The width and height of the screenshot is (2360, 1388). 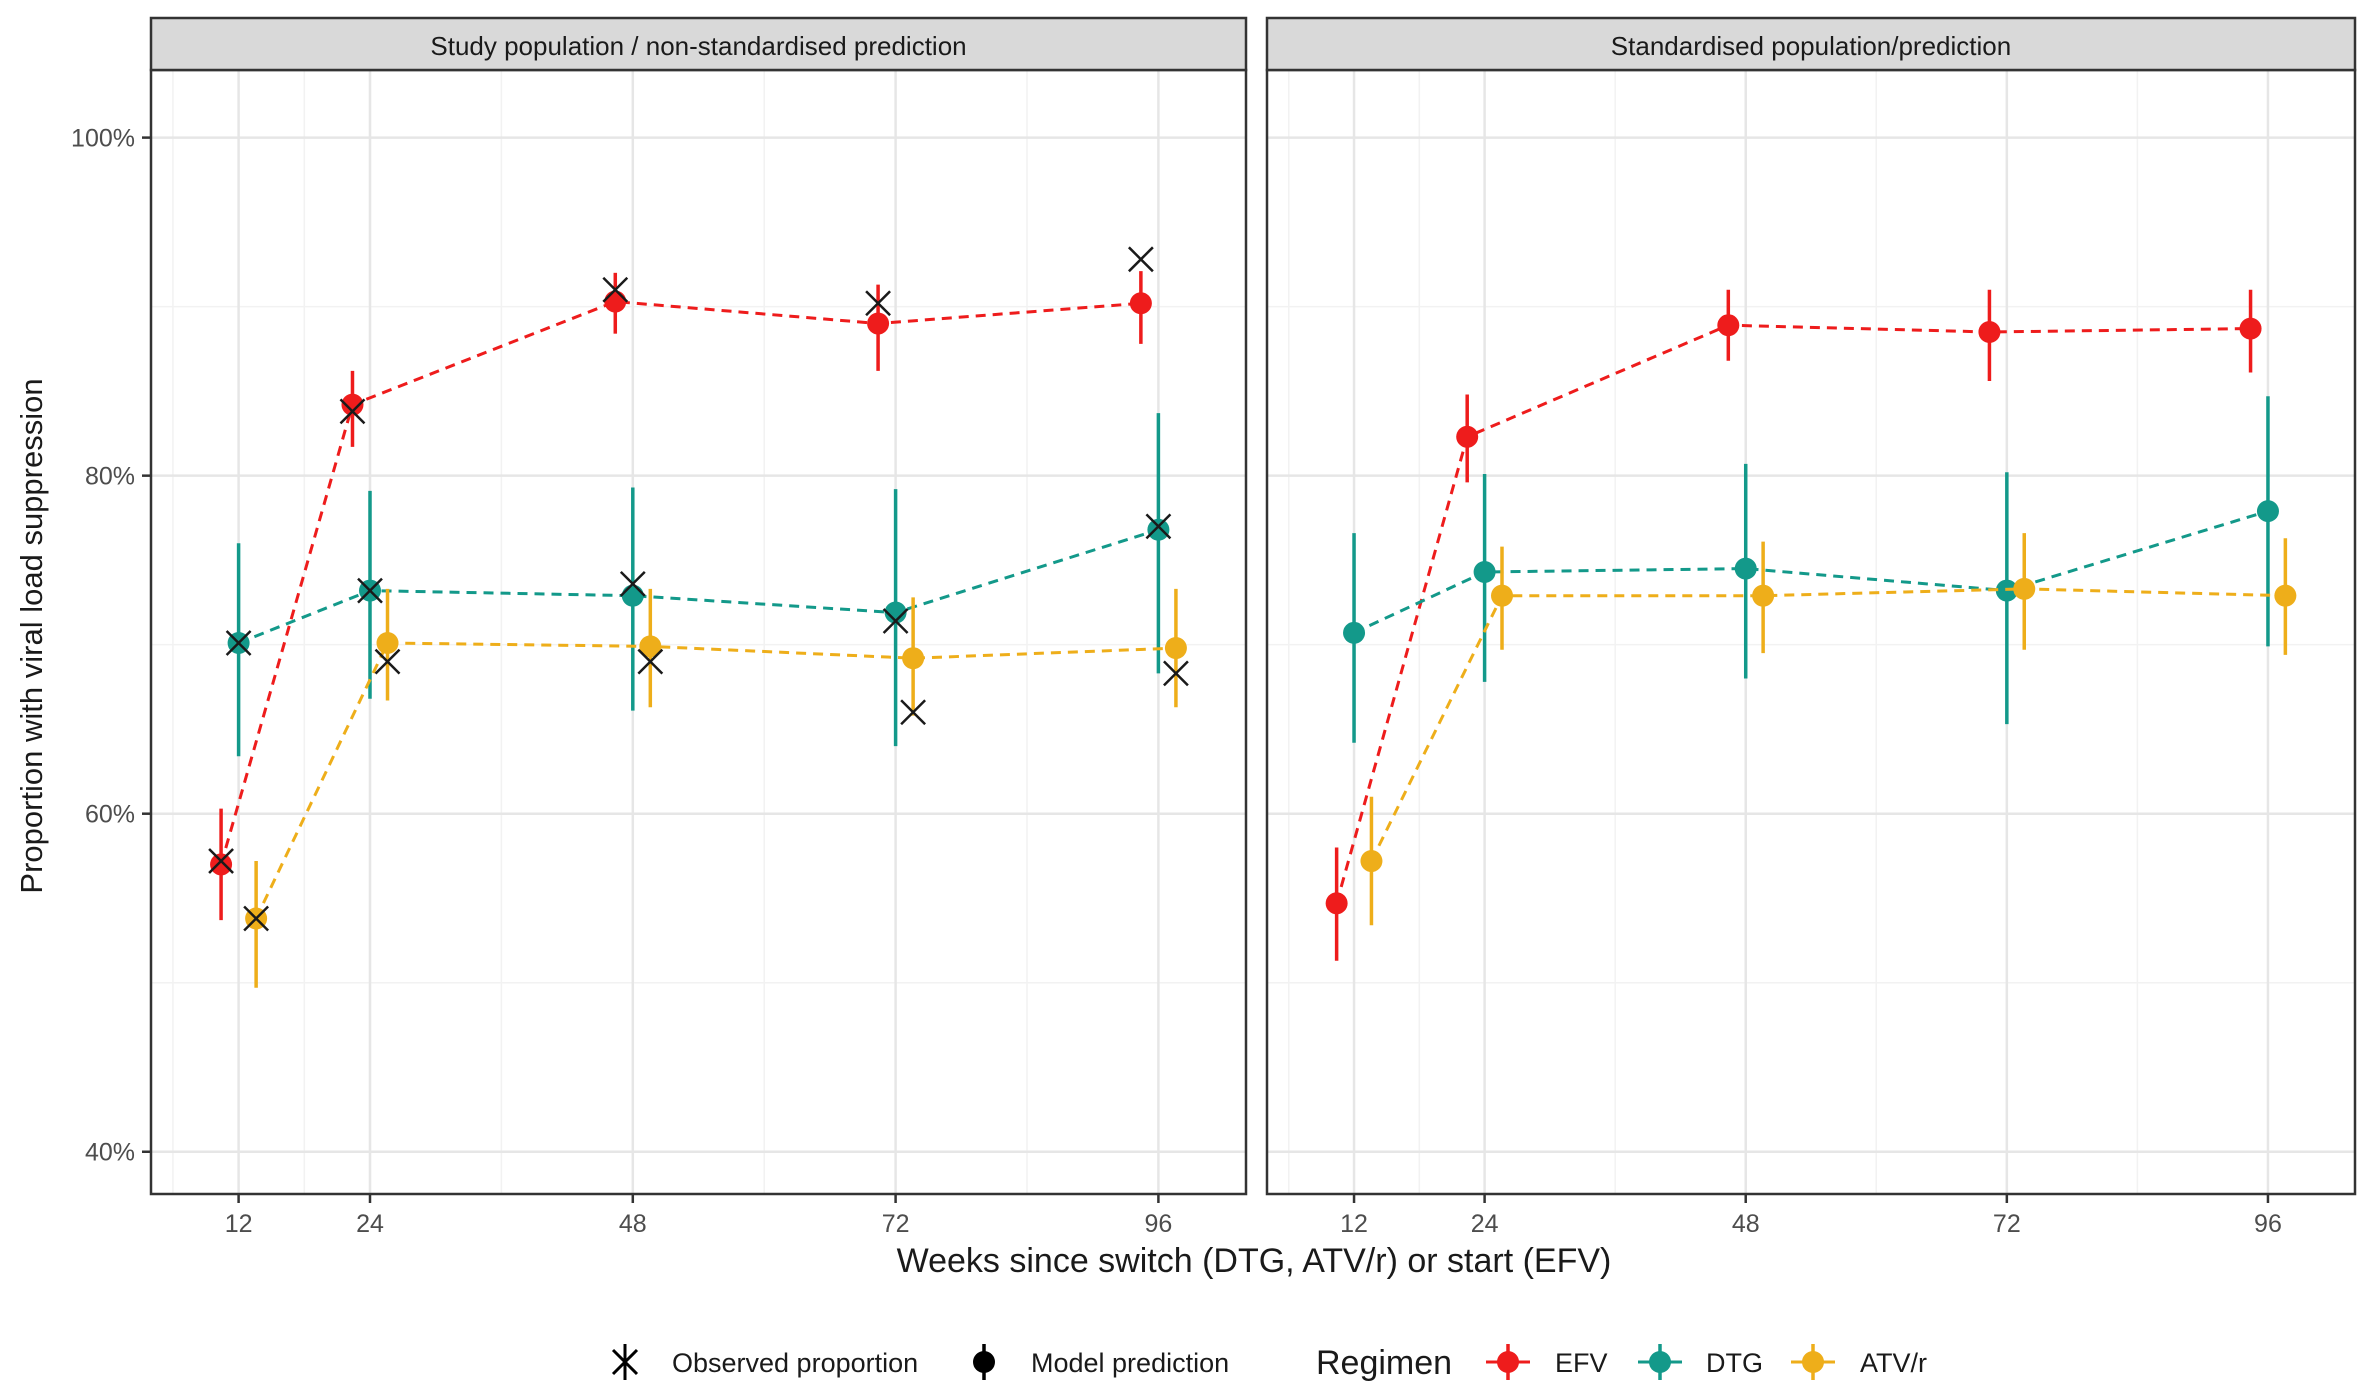 I want to click on series-line, so click(x=698, y=586).